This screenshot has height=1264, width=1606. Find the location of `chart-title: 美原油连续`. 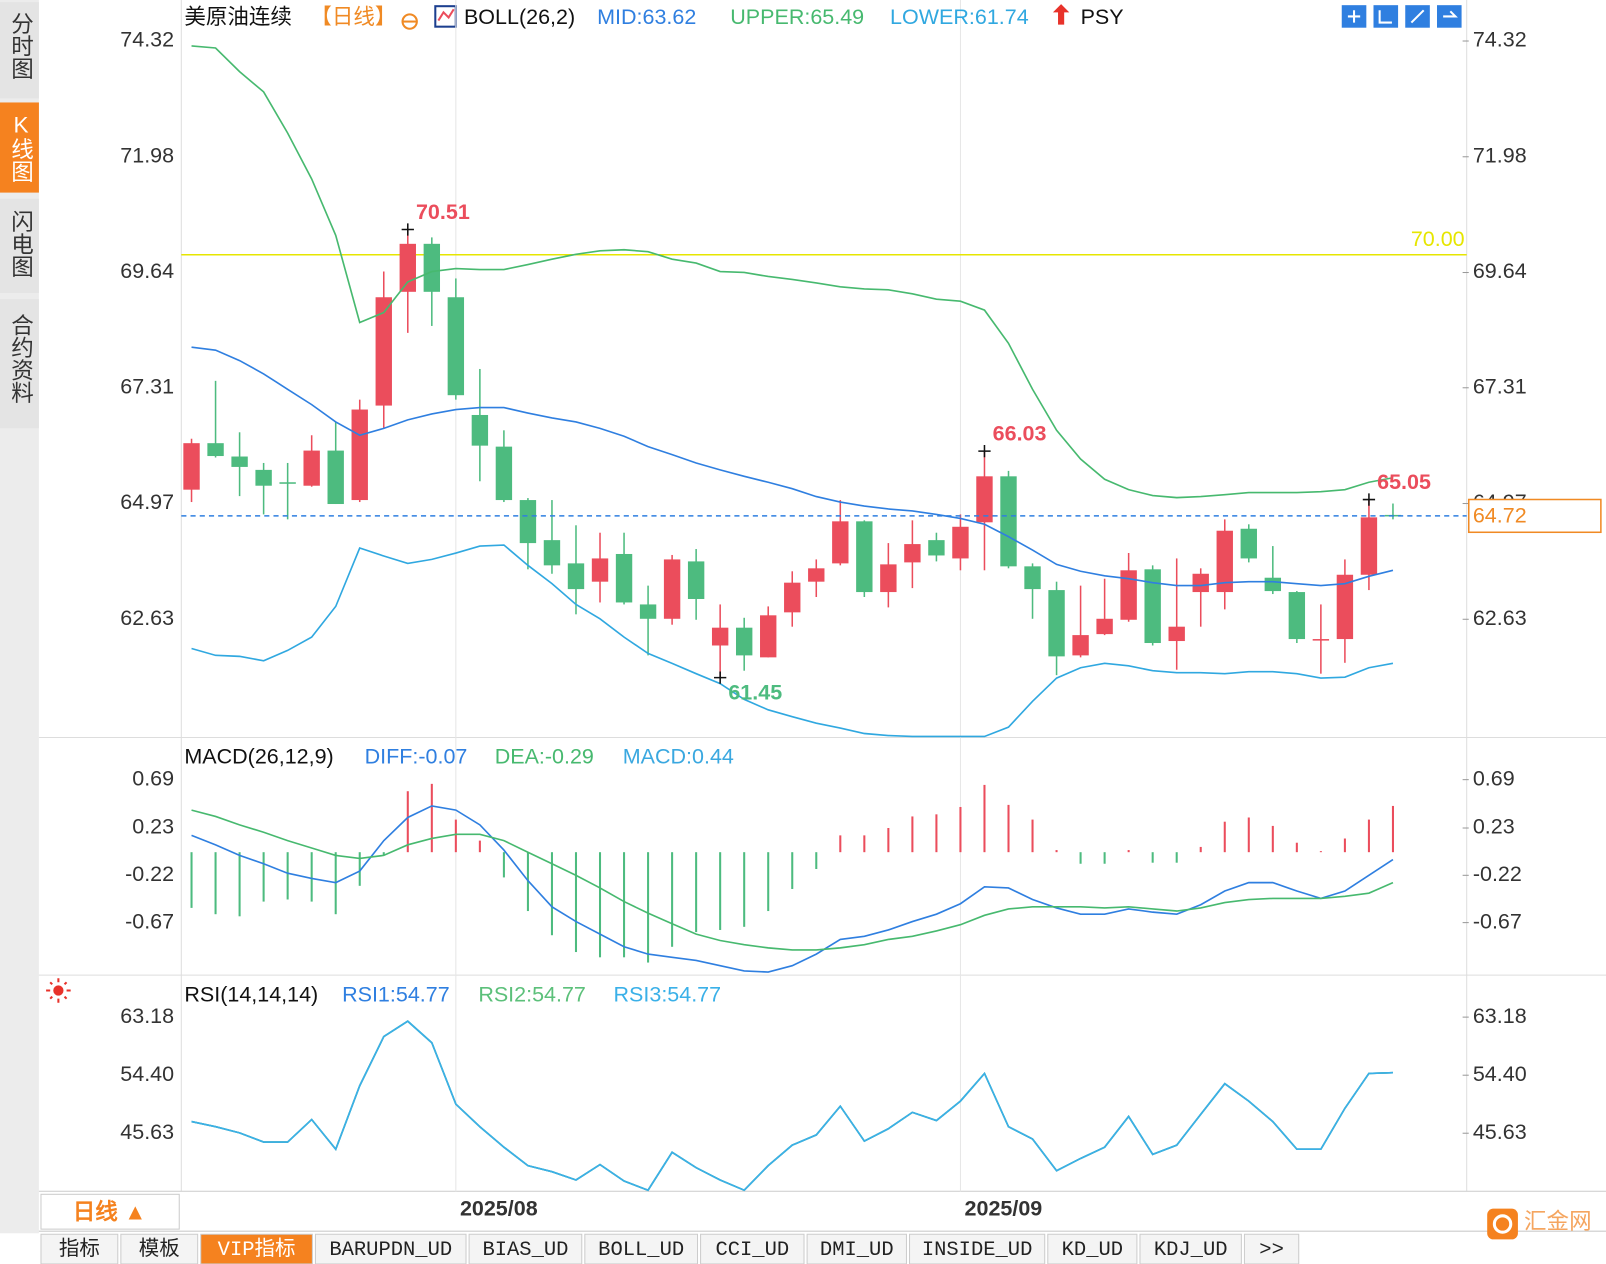

chart-title: 美原油连续 is located at coordinates (238, 17).